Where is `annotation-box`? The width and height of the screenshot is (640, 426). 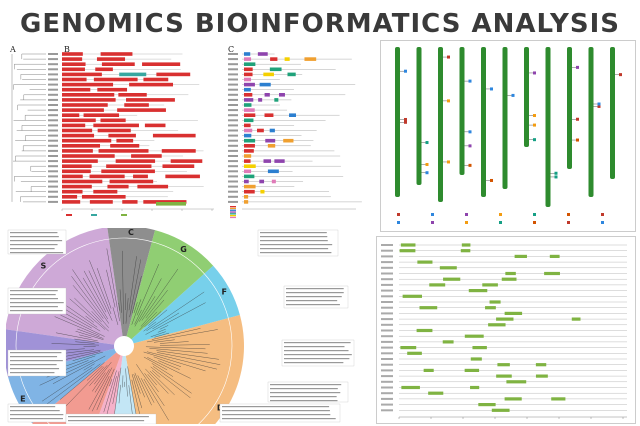 annotation-box is located at coordinates (37, 413).